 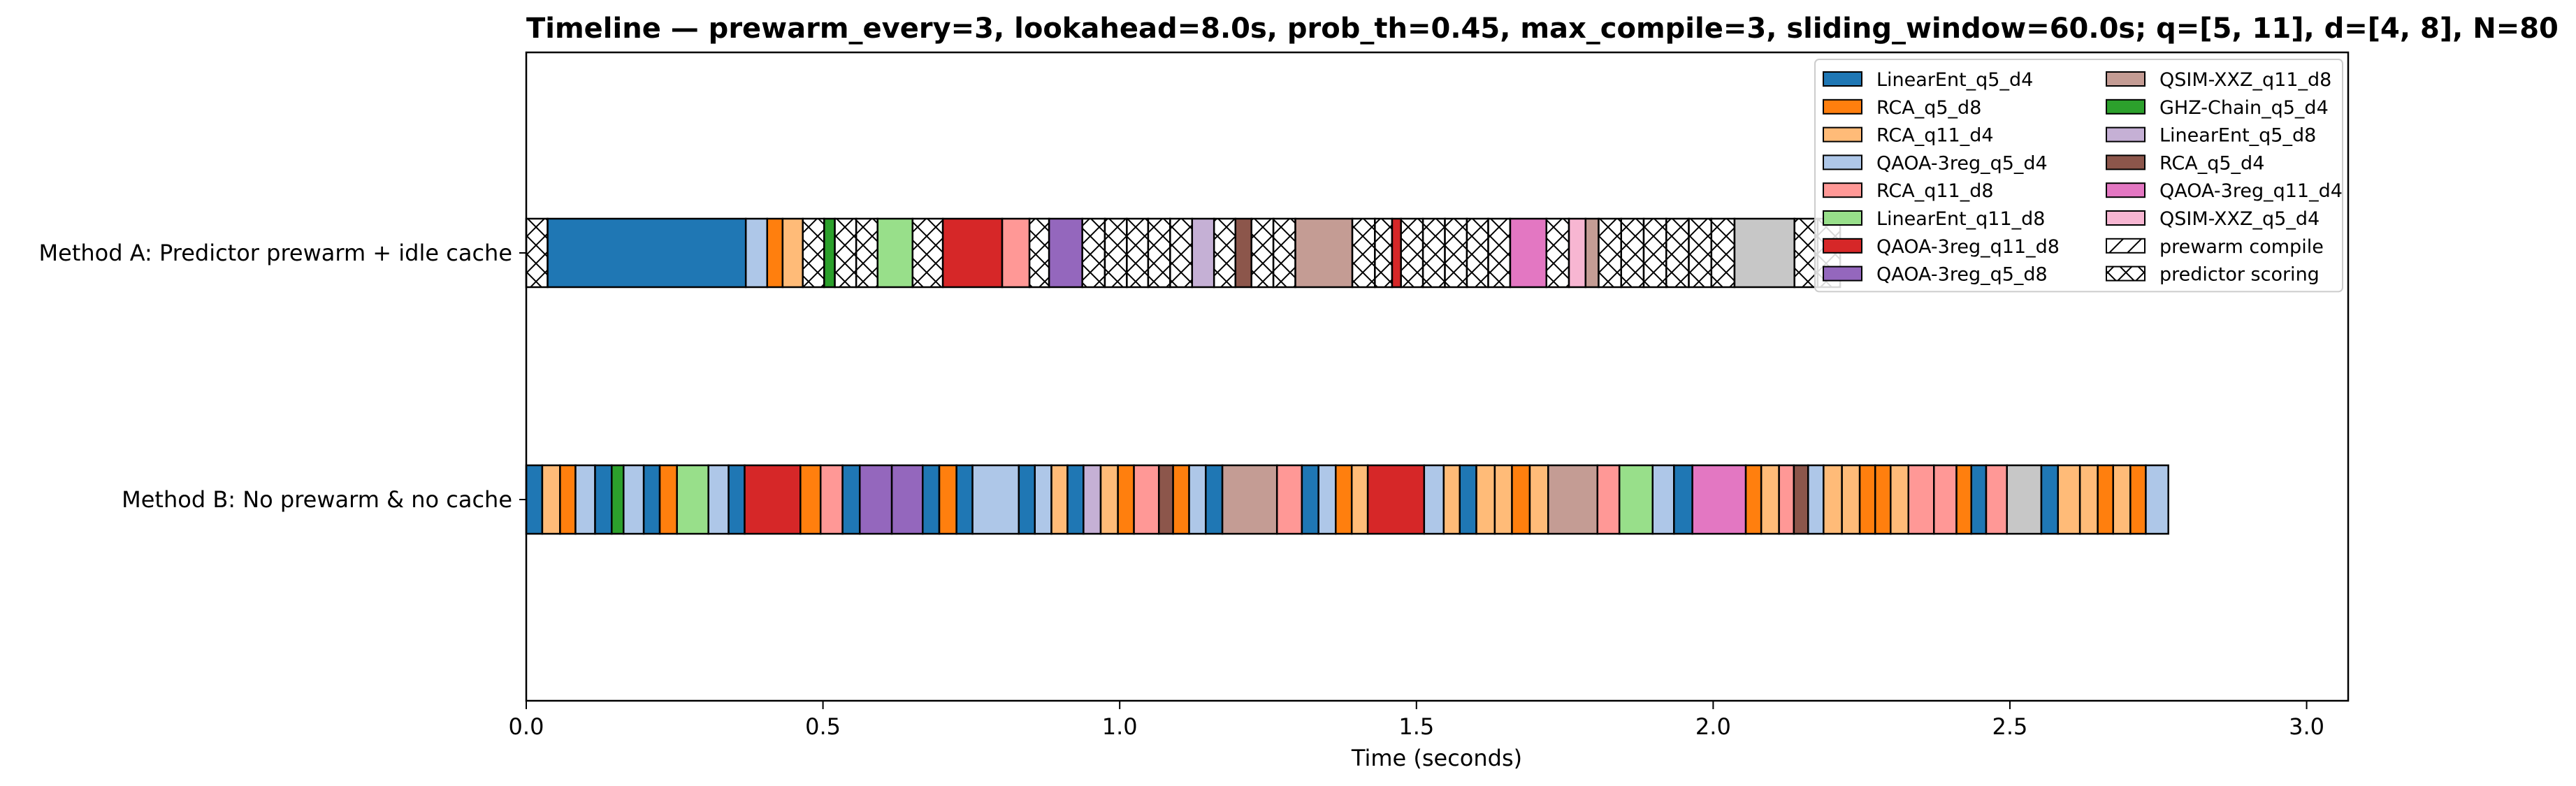 What do you see at coordinates (275, 253) in the screenshot?
I see `y-tick-label: Method A: Predictor prewarm + idle cache` at bounding box center [275, 253].